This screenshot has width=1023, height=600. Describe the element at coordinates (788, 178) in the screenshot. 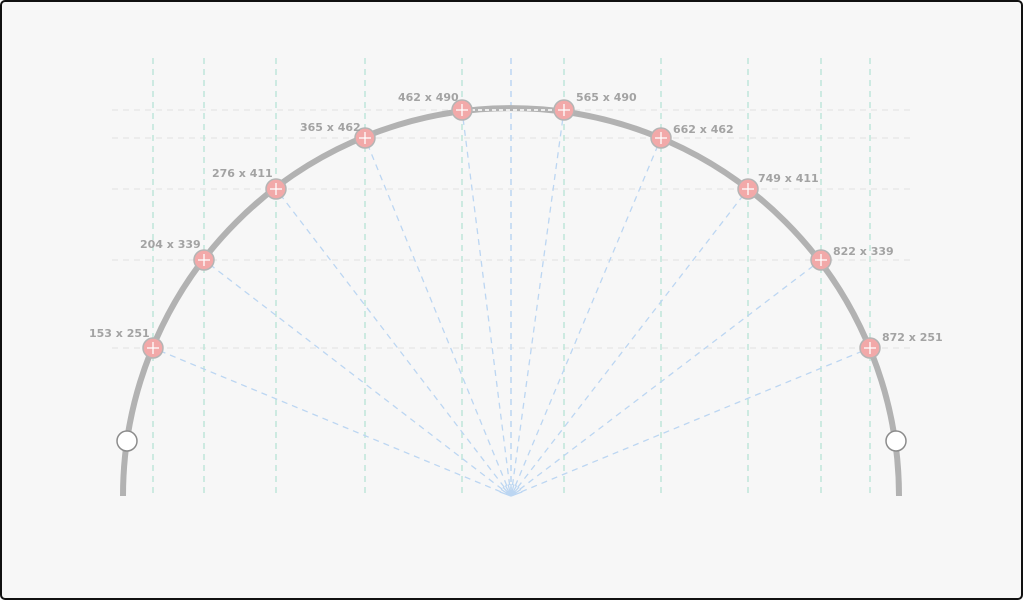

I see `point-label: 749 x 411` at that location.